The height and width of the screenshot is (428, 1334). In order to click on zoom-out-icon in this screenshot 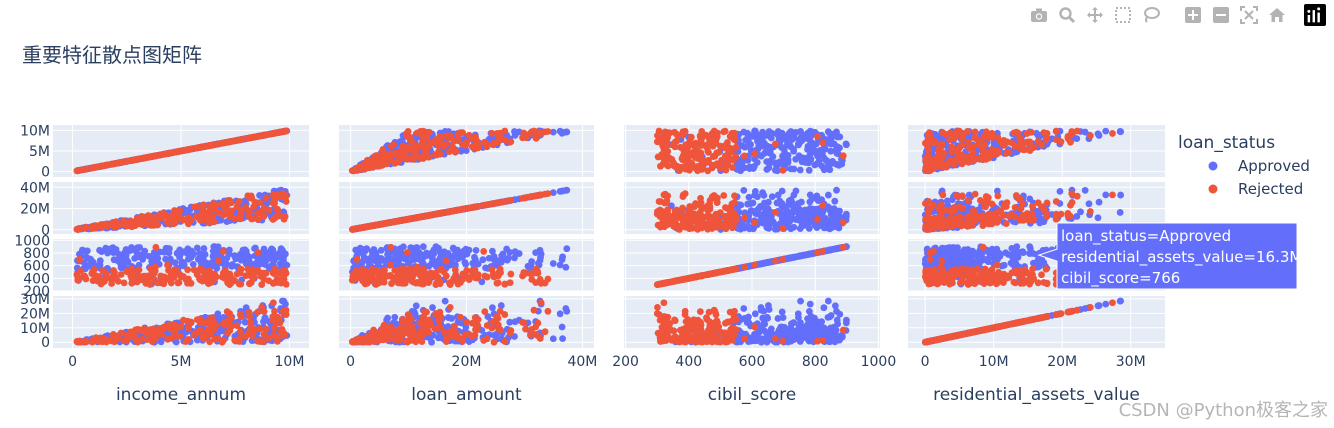, I will do `click(1221, 15)`.